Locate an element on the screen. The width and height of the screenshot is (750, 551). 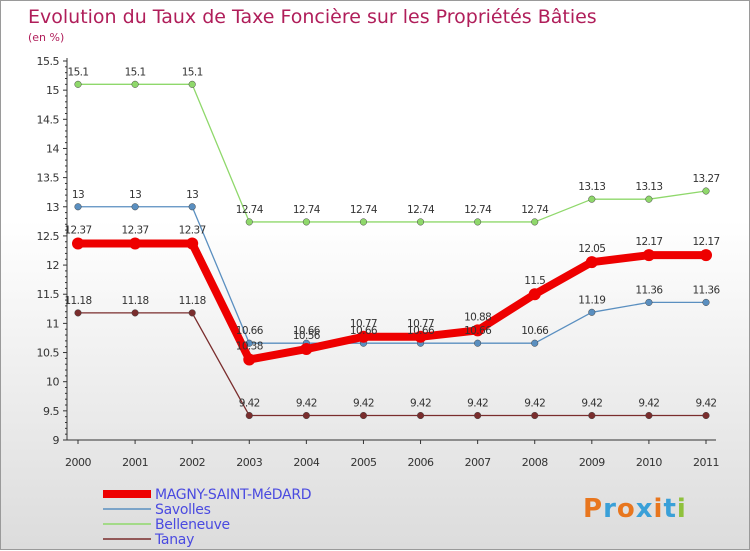
x-tick-label: 2008 is located at coordinates (535, 462).